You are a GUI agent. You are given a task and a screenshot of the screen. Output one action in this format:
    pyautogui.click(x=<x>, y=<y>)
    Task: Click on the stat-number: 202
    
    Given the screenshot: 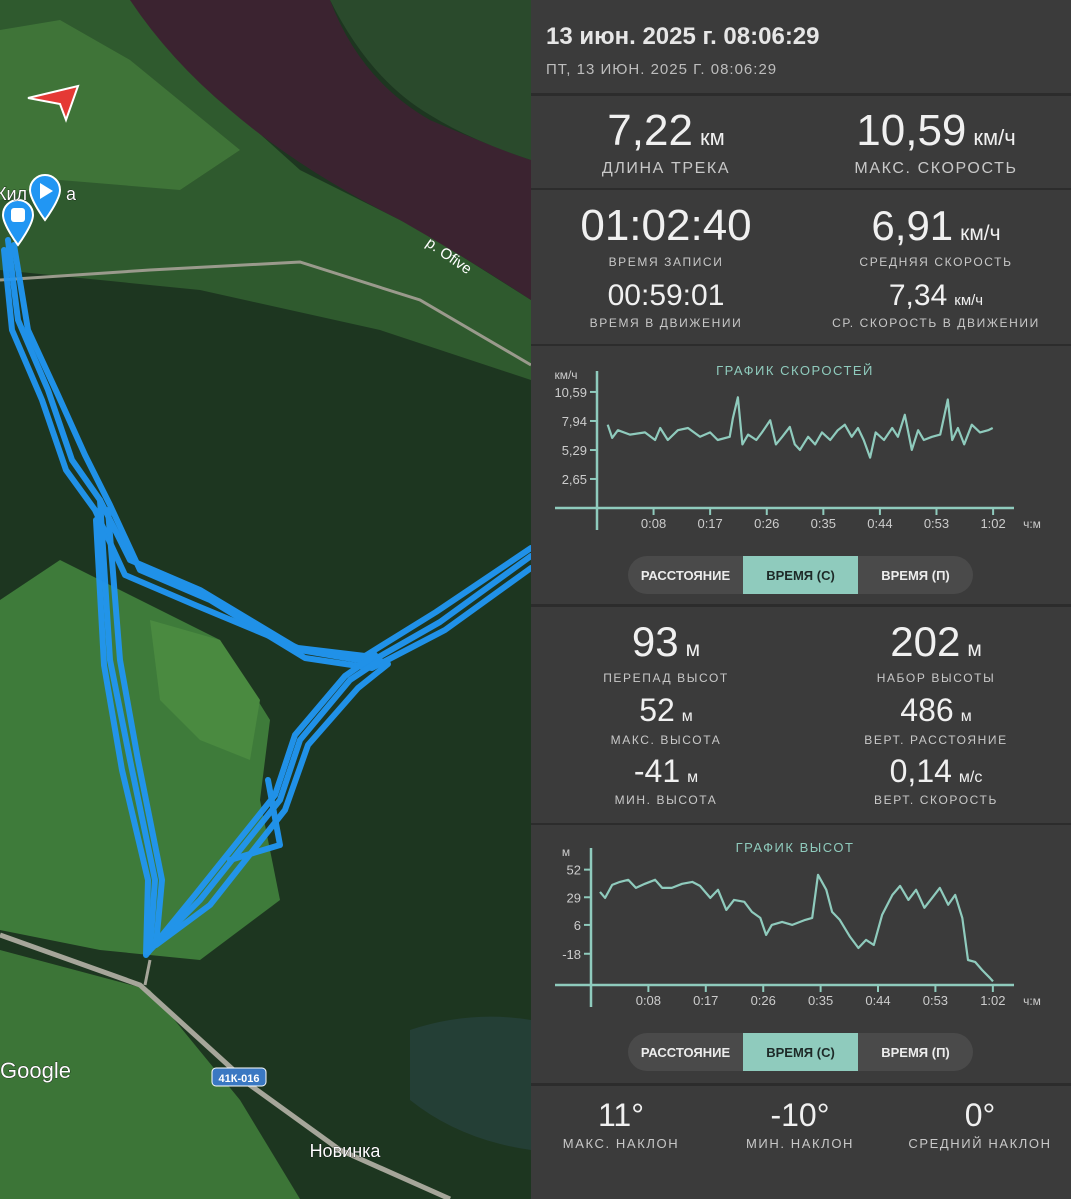 What is the action you would take?
    pyautogui.click(x=925, y=641)
    